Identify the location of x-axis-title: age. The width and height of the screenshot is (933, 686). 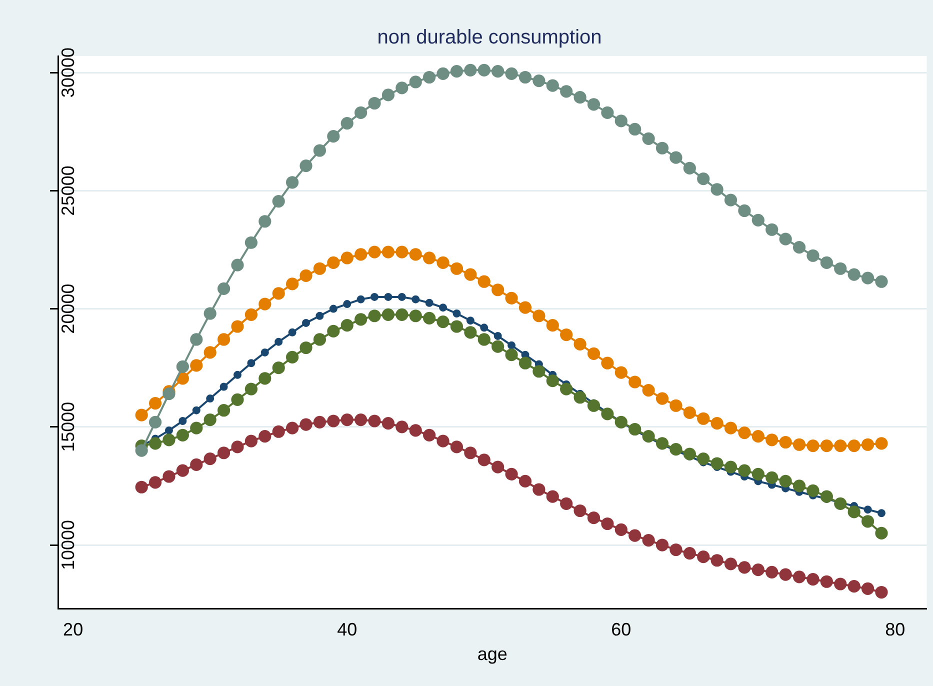
(492, 654).